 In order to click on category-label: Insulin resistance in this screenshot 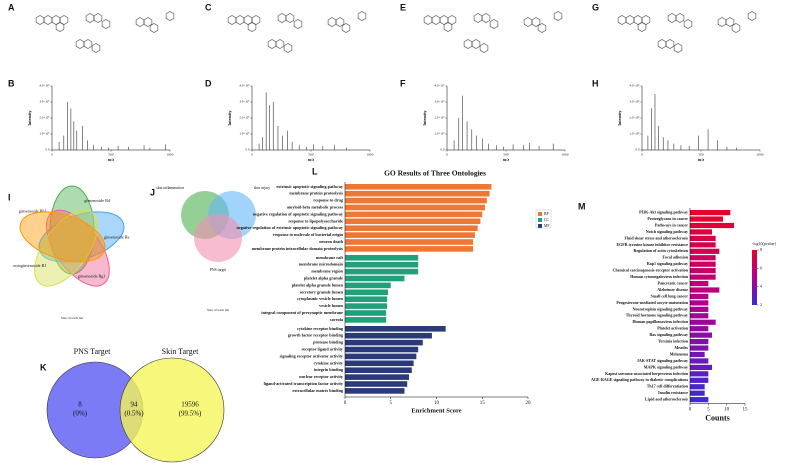, I will do `click(673, 392)`.